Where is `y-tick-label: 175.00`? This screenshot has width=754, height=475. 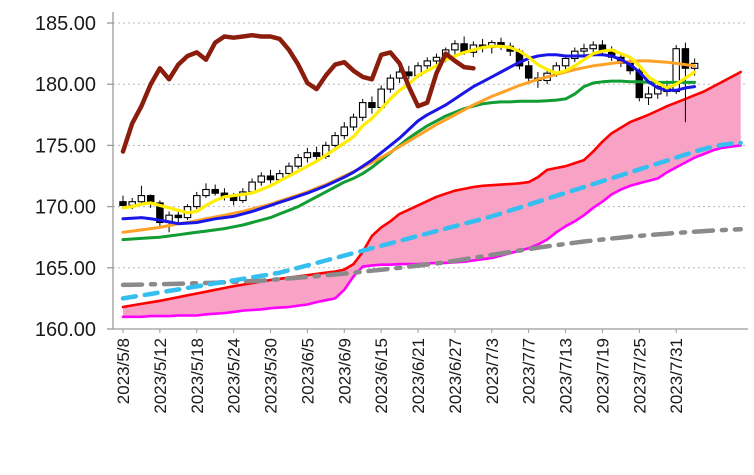 y-tick-label: 175.00 is located at coordinates (65, 146).